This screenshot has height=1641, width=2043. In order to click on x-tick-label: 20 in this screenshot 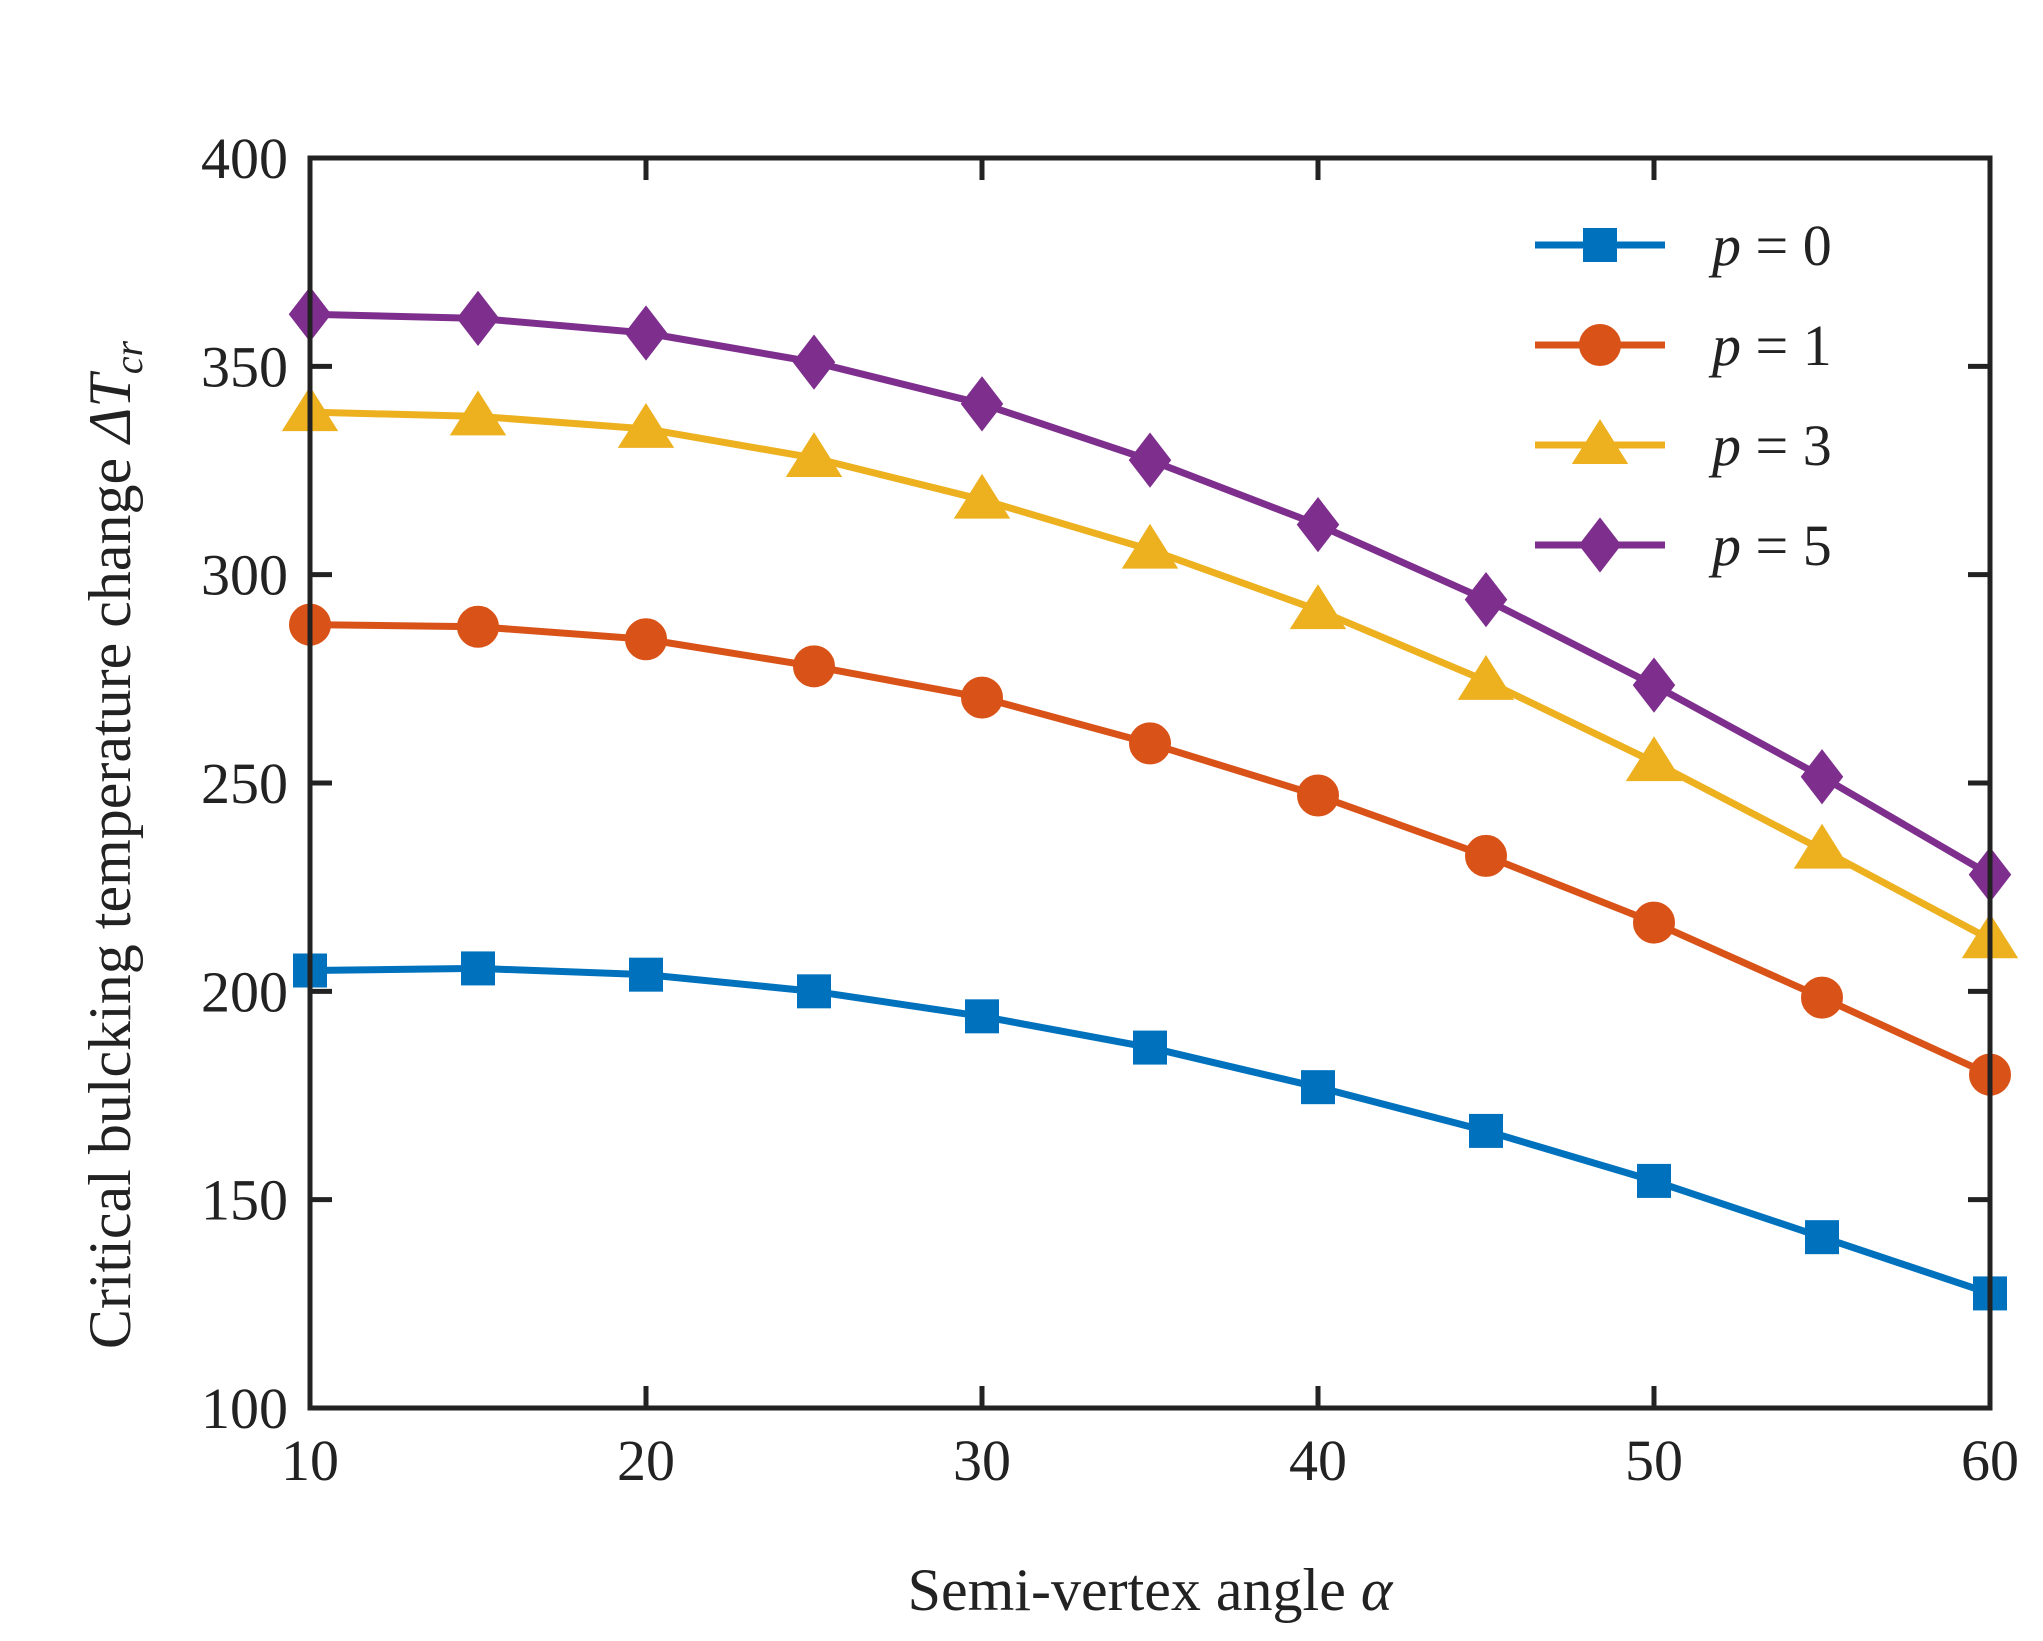, I will do `click(646, 1460)`.